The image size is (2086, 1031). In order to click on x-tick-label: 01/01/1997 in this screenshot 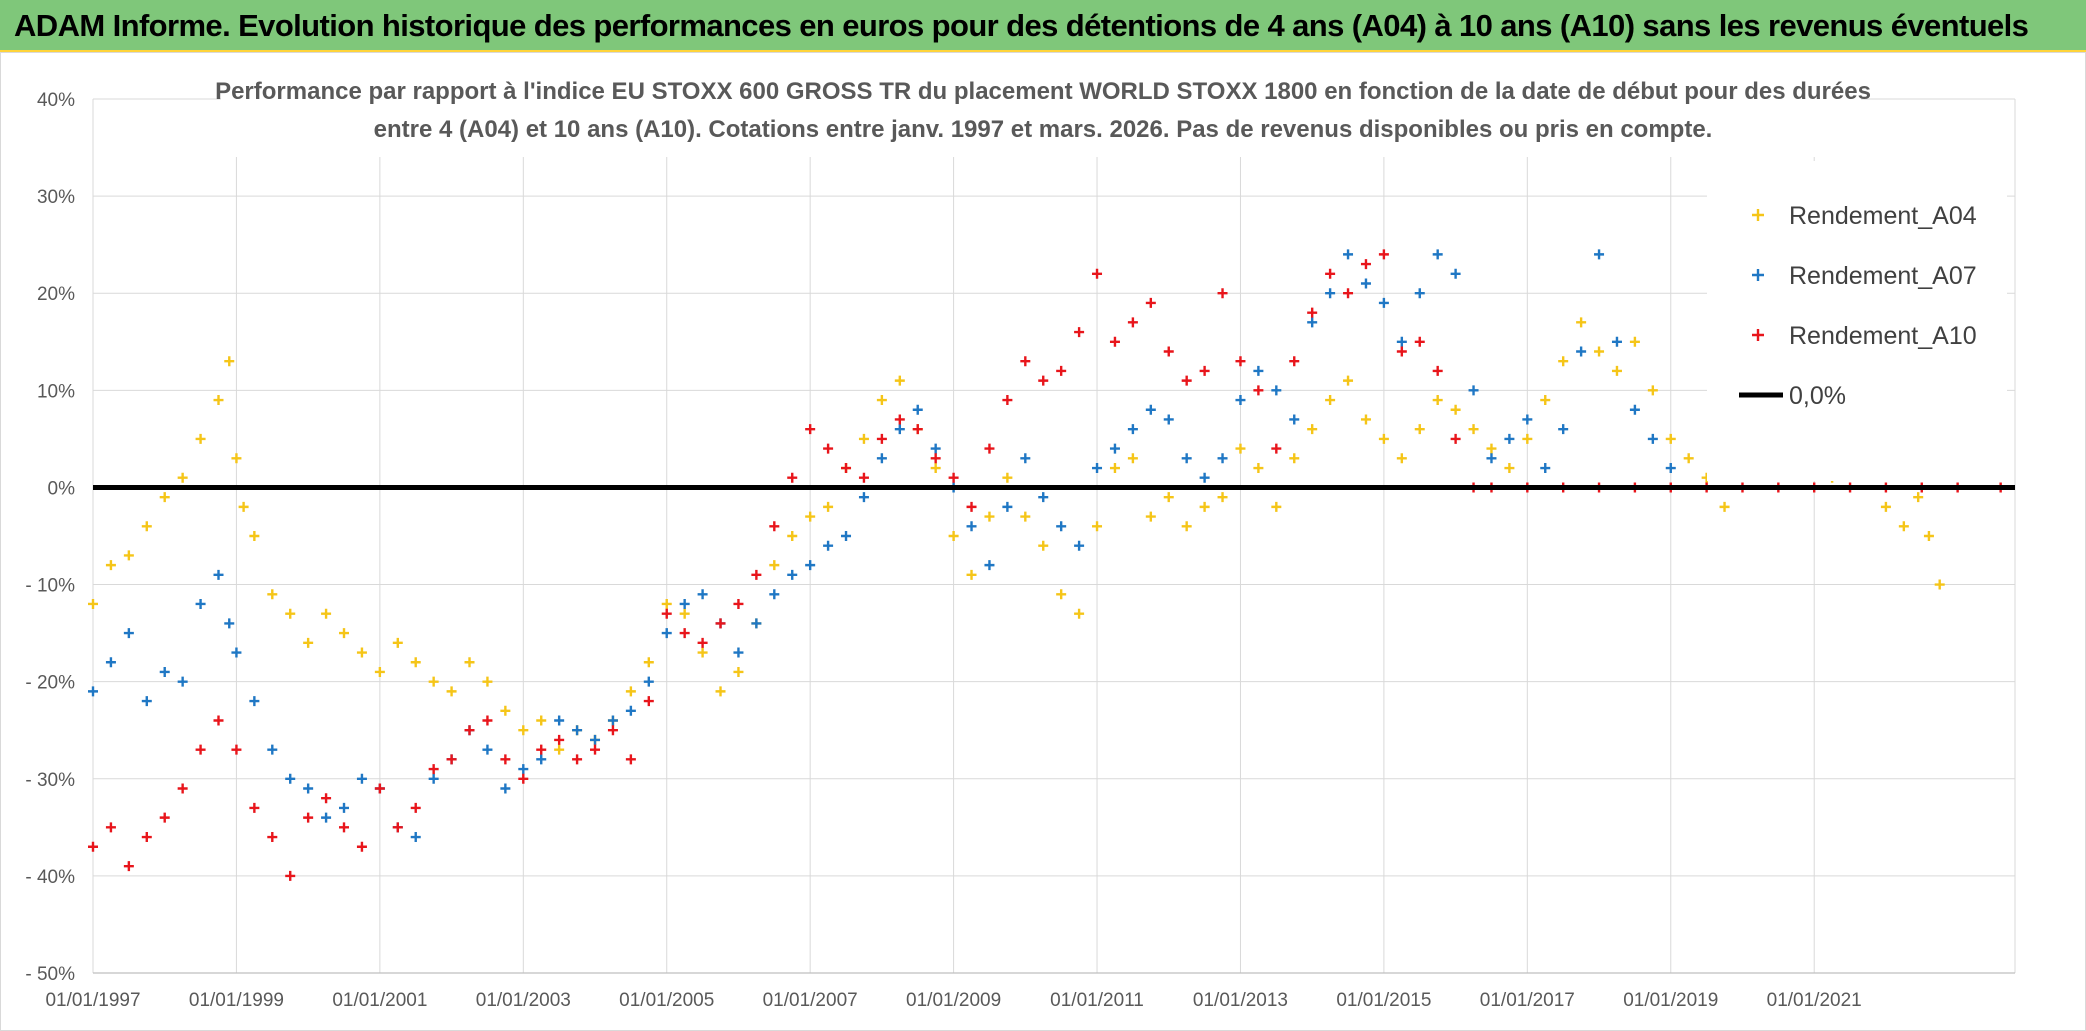, I will do `click(92, 1000)`.